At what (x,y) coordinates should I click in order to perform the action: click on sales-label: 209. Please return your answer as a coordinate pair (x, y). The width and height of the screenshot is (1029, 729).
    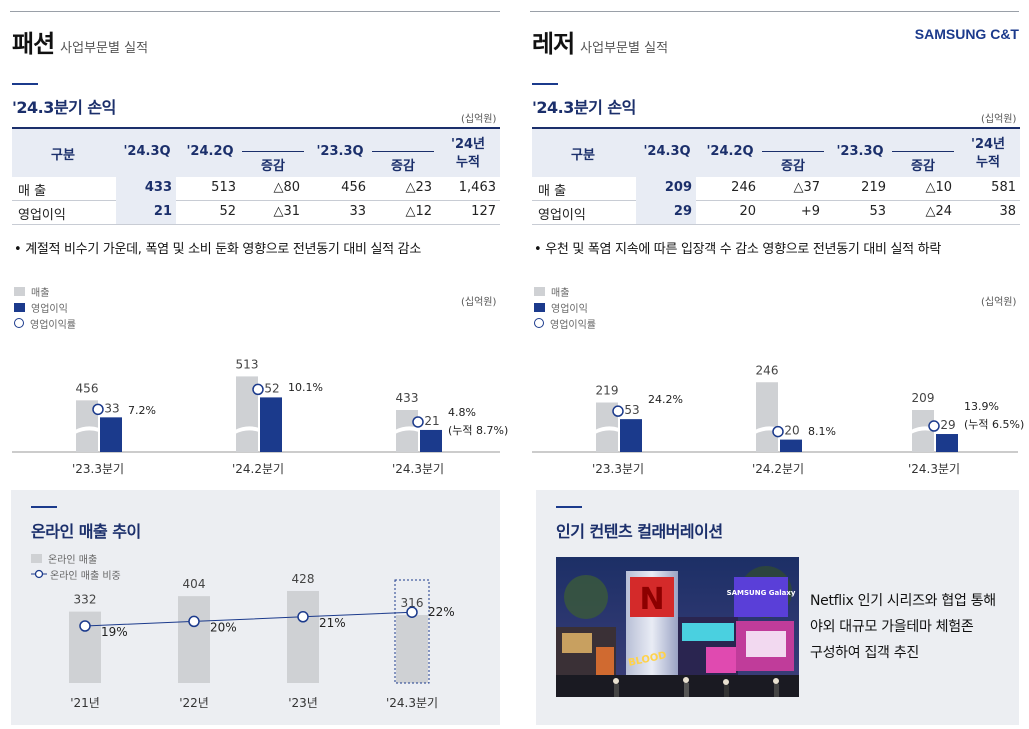
    Looking at the image, I should click on (923, 398).